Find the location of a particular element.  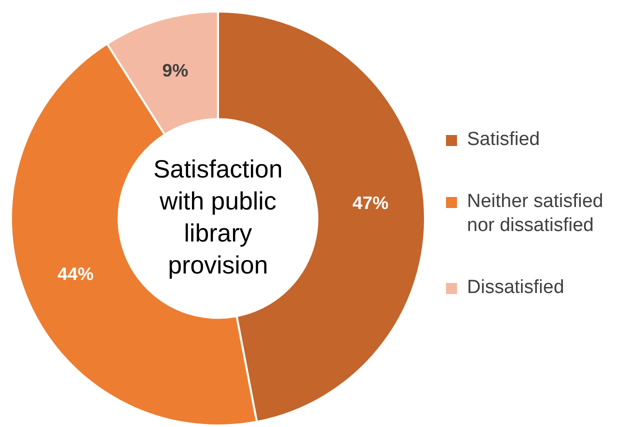

text: Satisfaction with public library provision is located at coordinates (218, 217).